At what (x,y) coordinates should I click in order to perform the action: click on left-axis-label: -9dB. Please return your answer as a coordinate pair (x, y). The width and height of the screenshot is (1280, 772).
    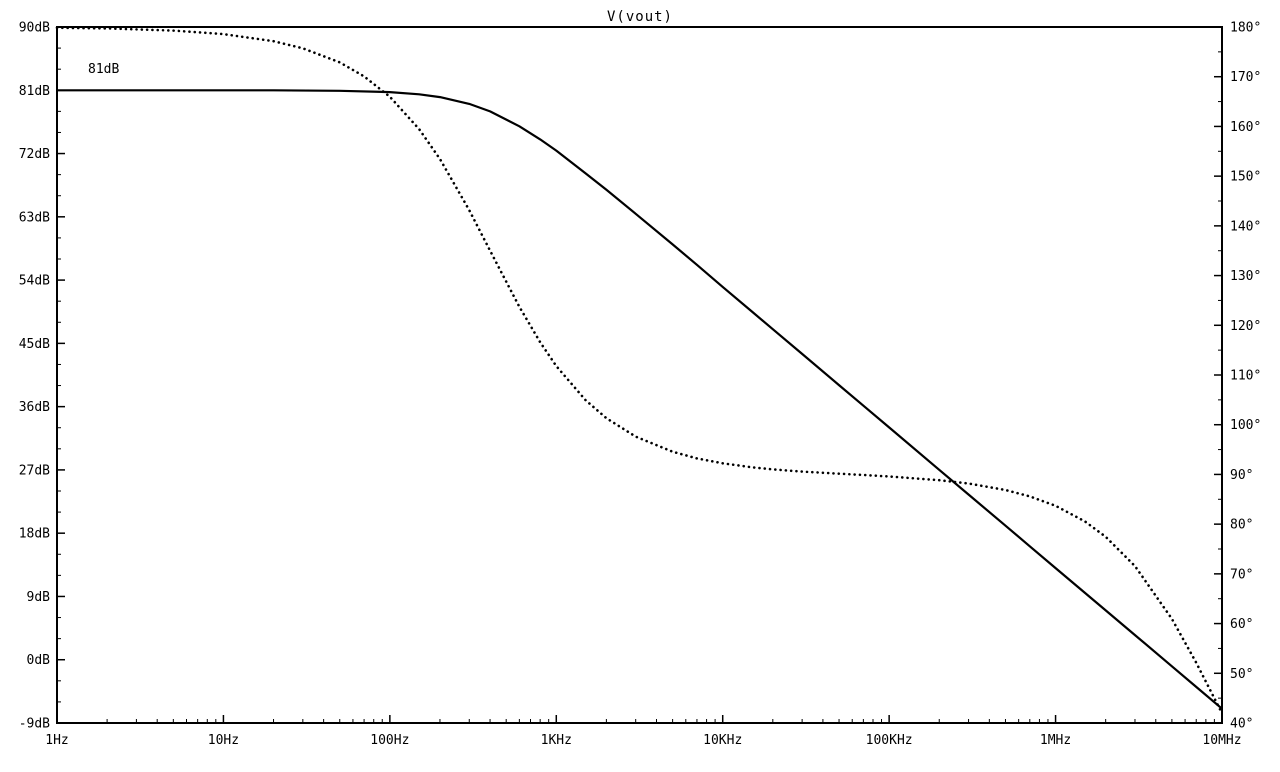
    Looking at the image, I should click on (34, 724).